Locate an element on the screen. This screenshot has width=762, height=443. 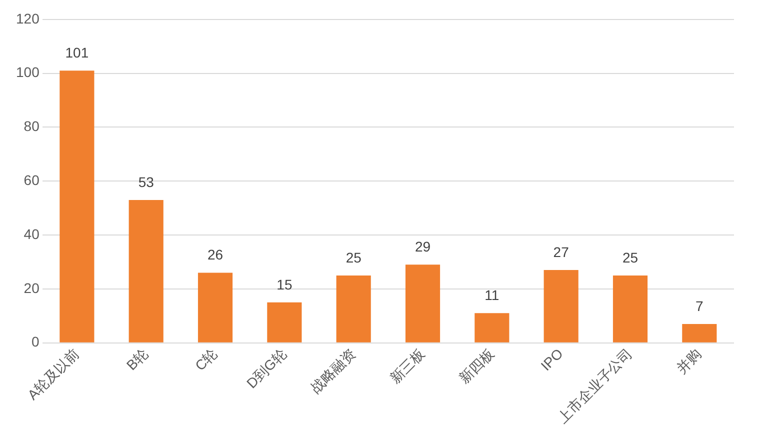
x-tick-label: D到G轮 is located at coordinates (266, 368).